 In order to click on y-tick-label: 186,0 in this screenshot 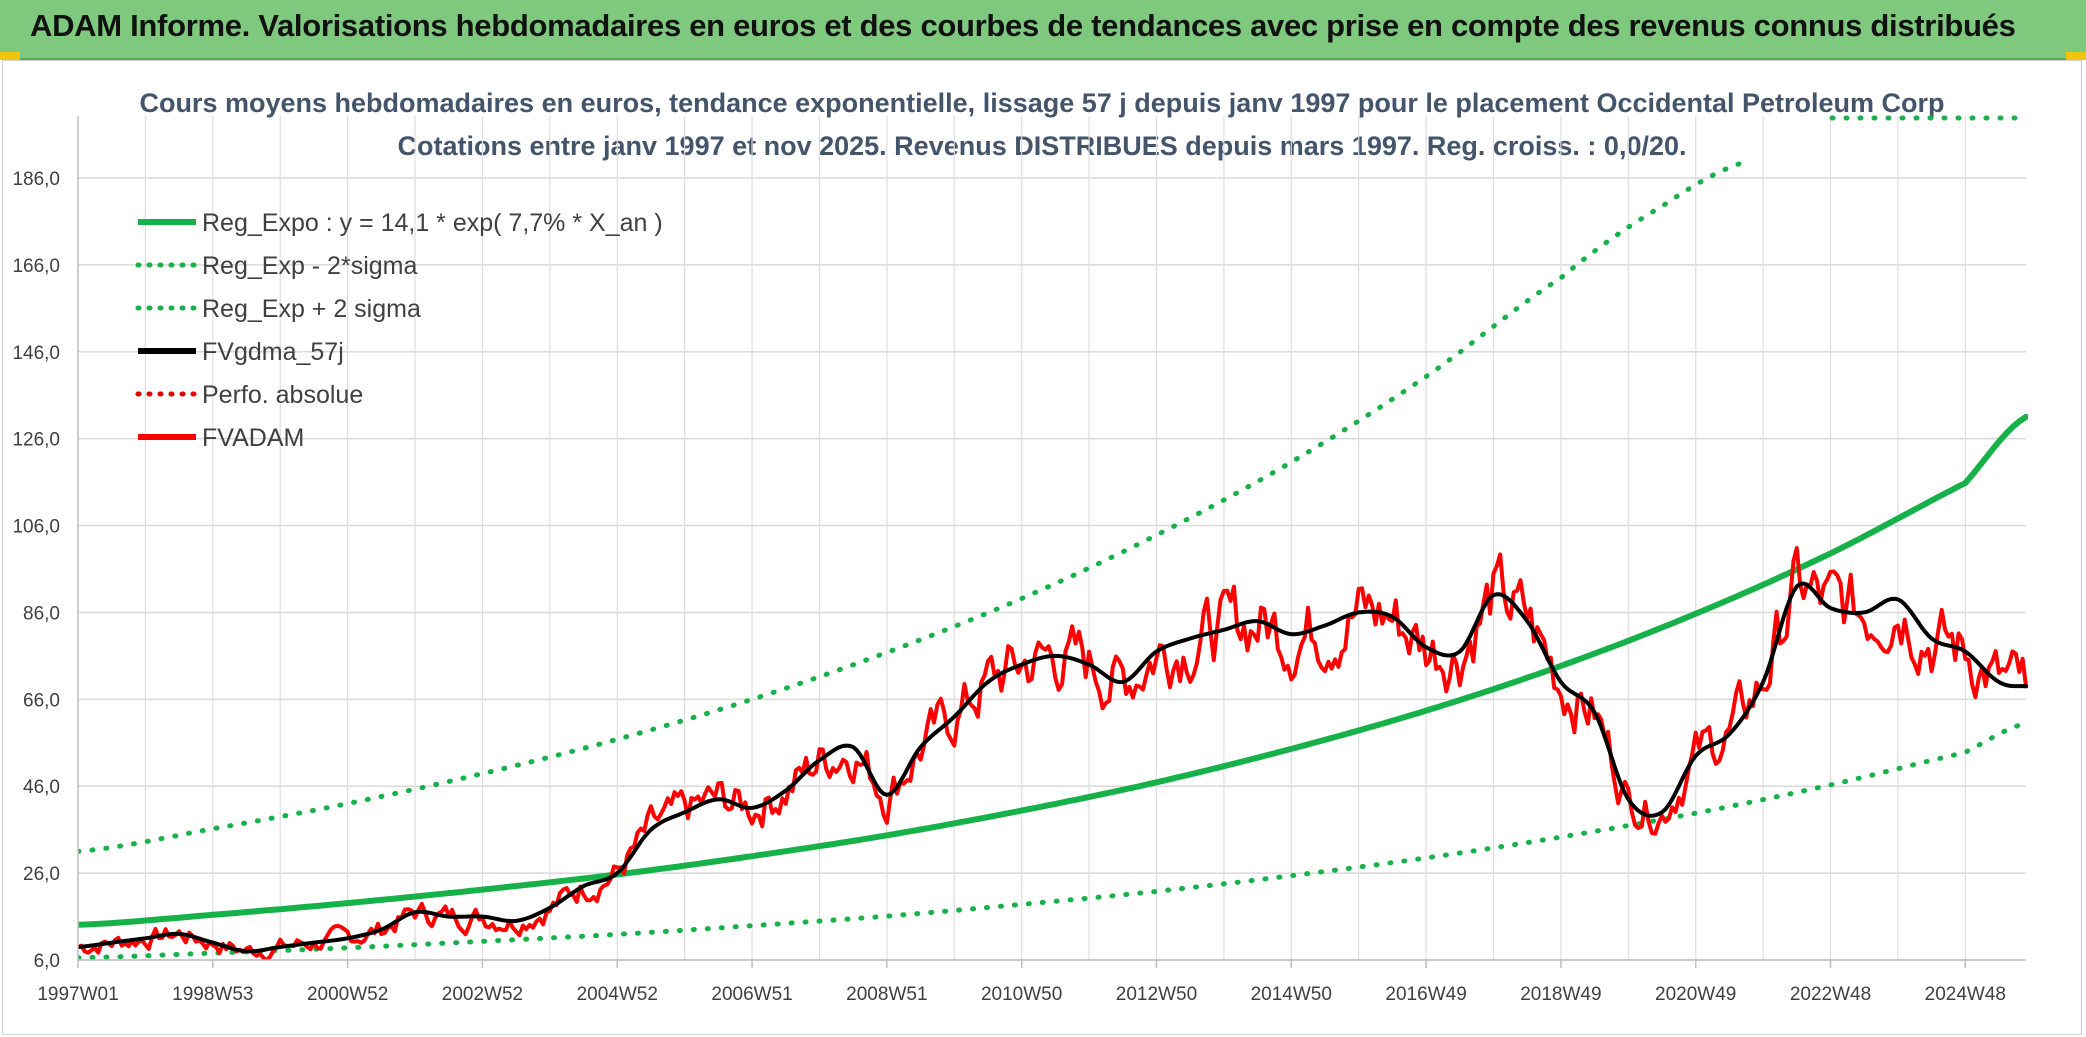, I will do `click(36, 179)`.